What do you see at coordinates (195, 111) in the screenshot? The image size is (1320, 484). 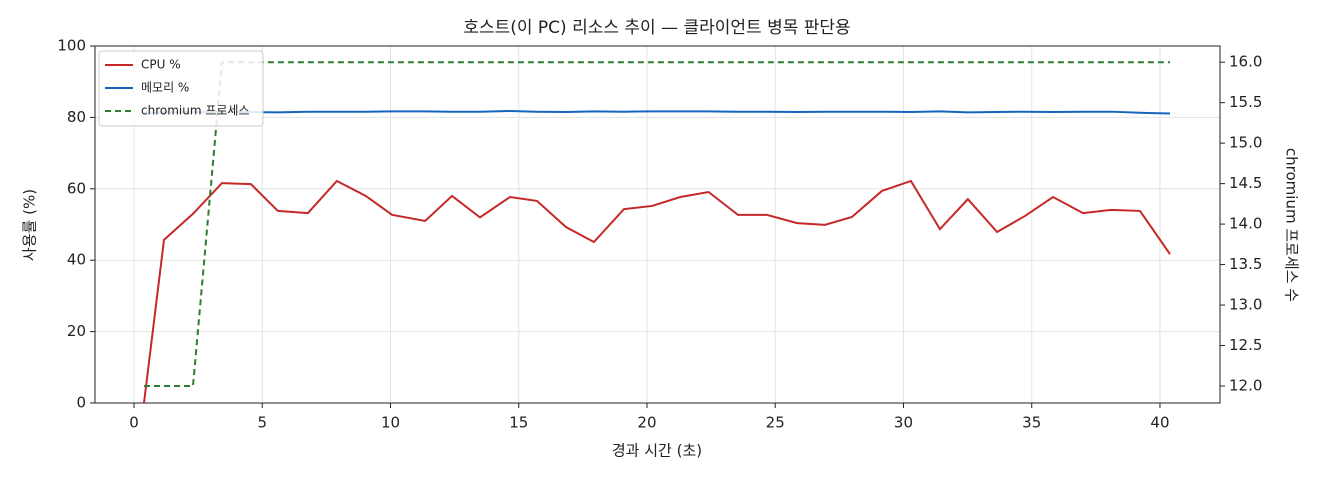 I see `legend-label: chromium 프로세스` at bounding box center [195, 111].